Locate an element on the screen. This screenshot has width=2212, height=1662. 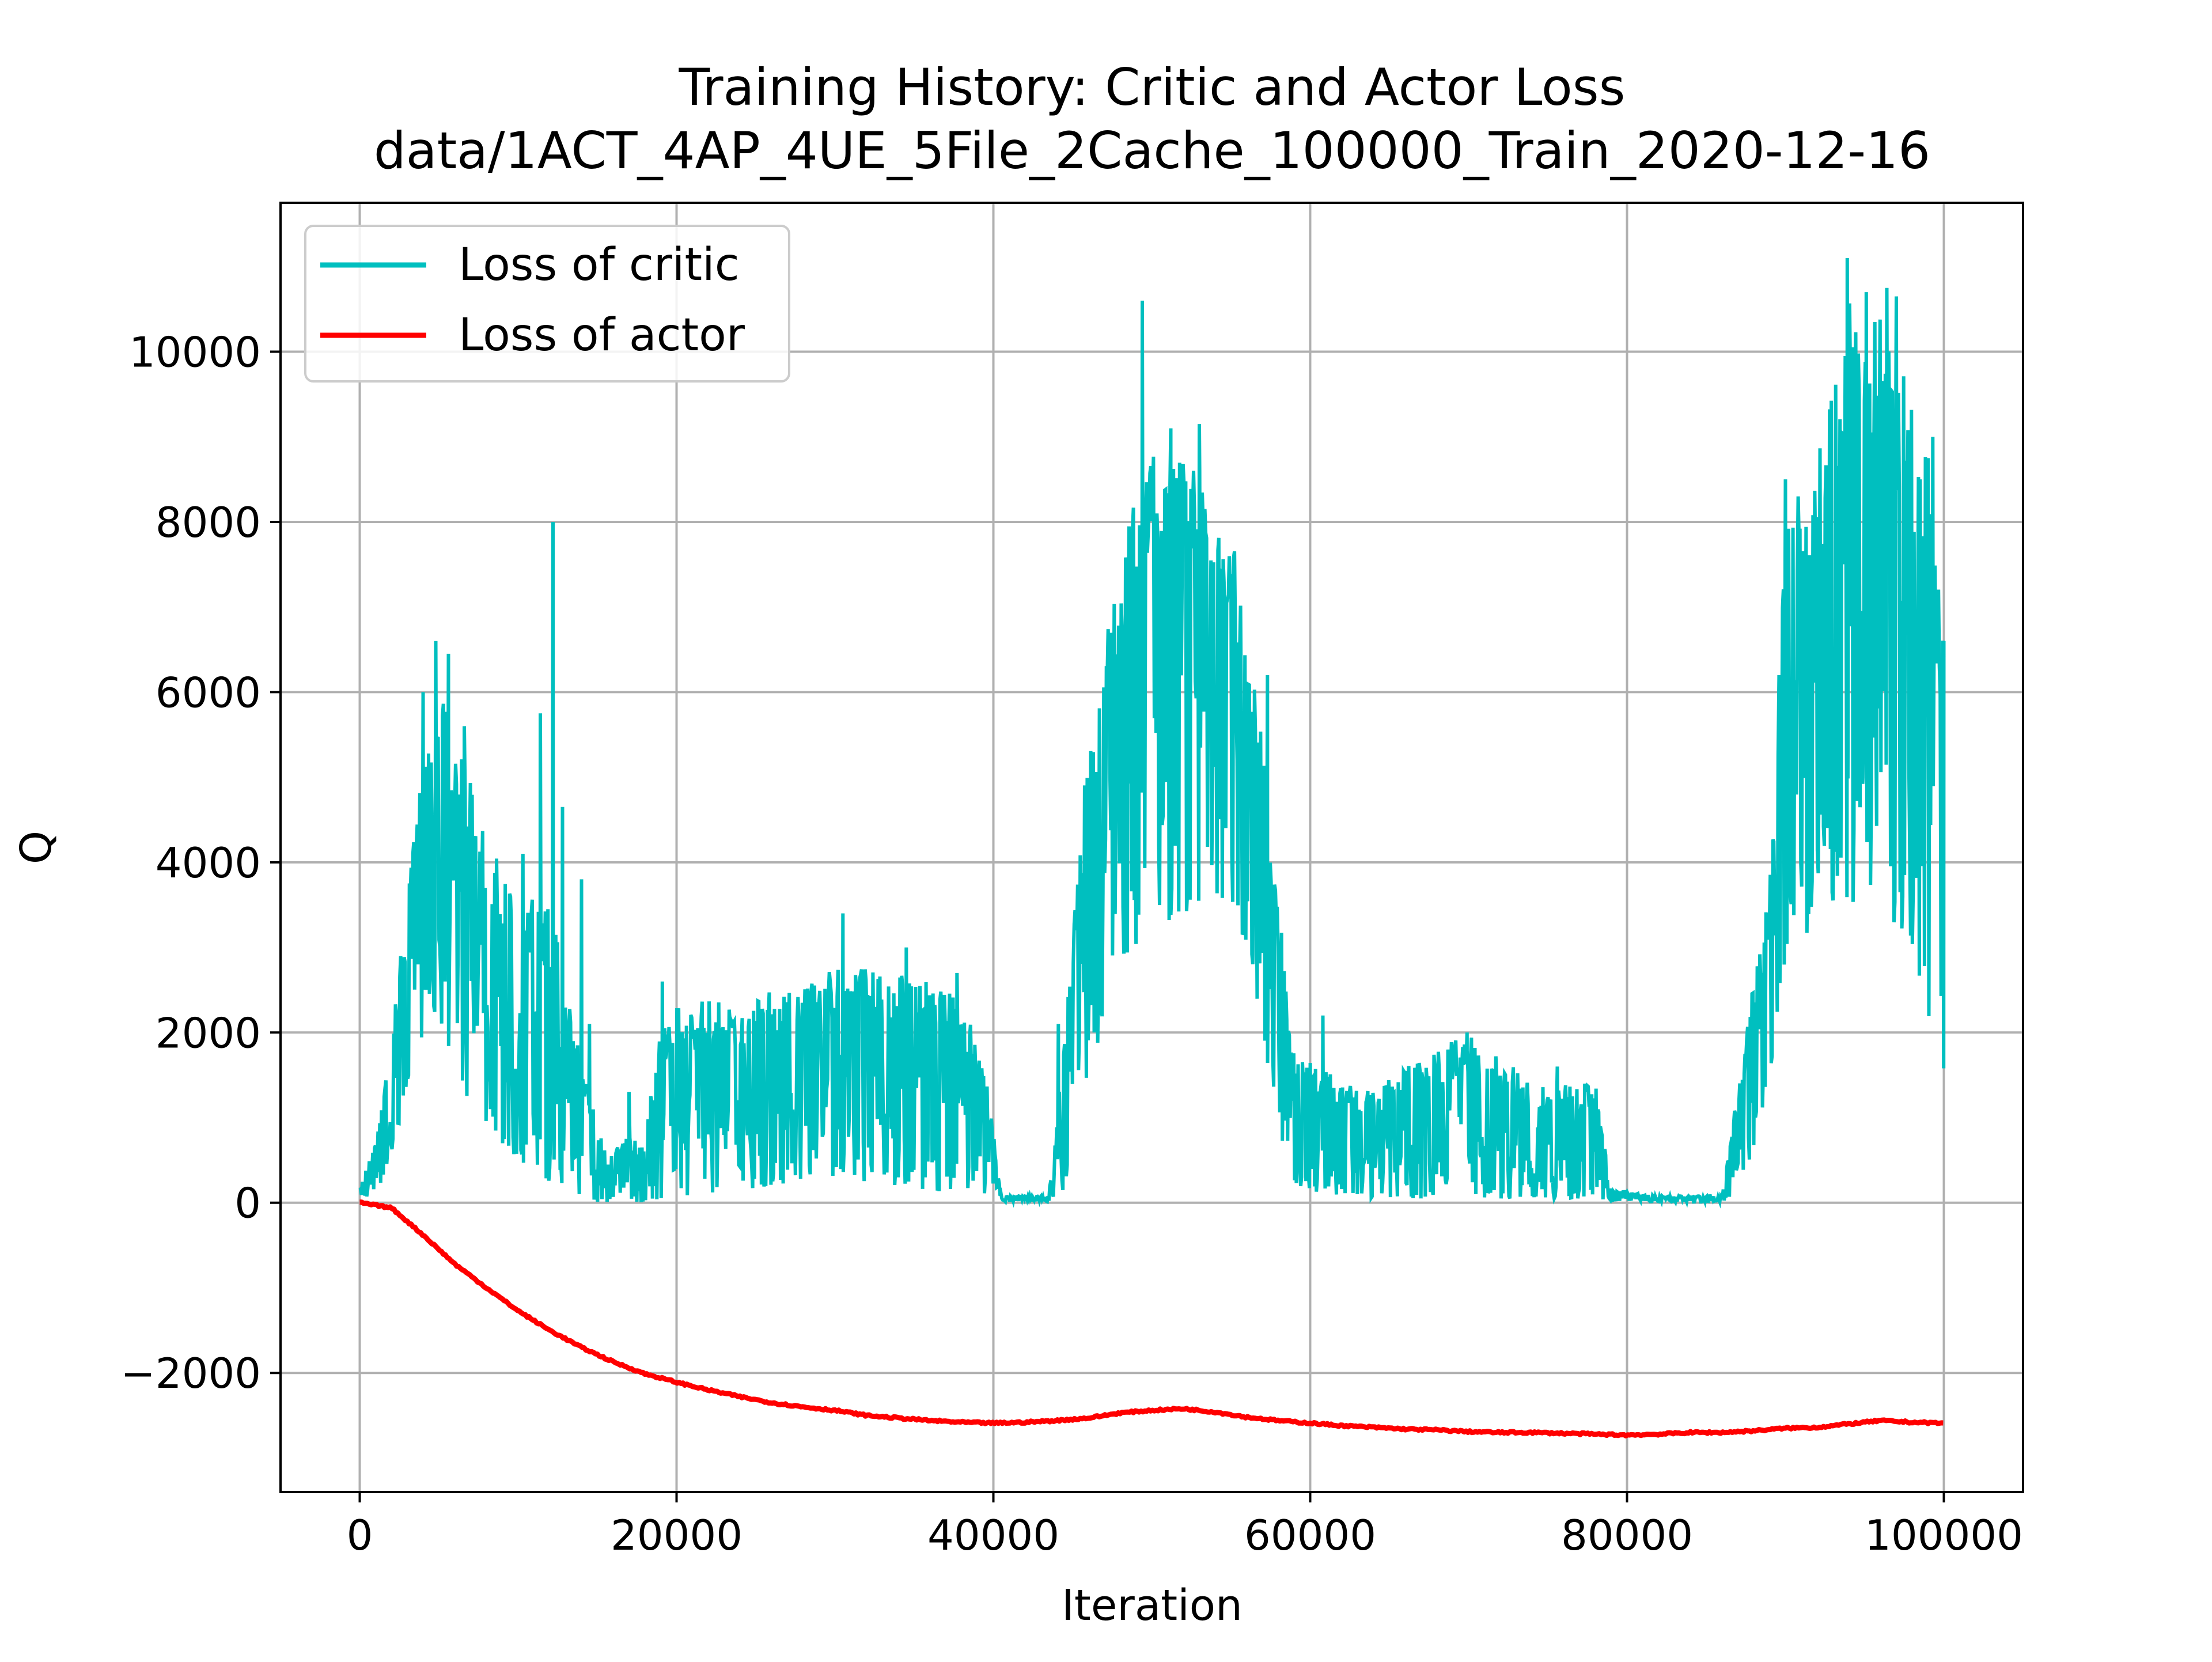
legend: Loss of critic Loss of actor is located at coordinates (547, 304).